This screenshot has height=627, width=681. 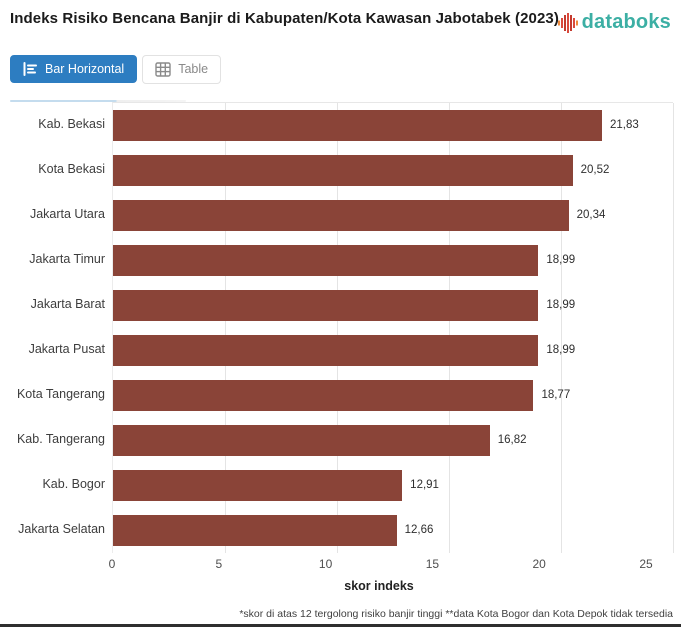 I want to click on bar-value-label: 12,66, so click(x=419, y=530).